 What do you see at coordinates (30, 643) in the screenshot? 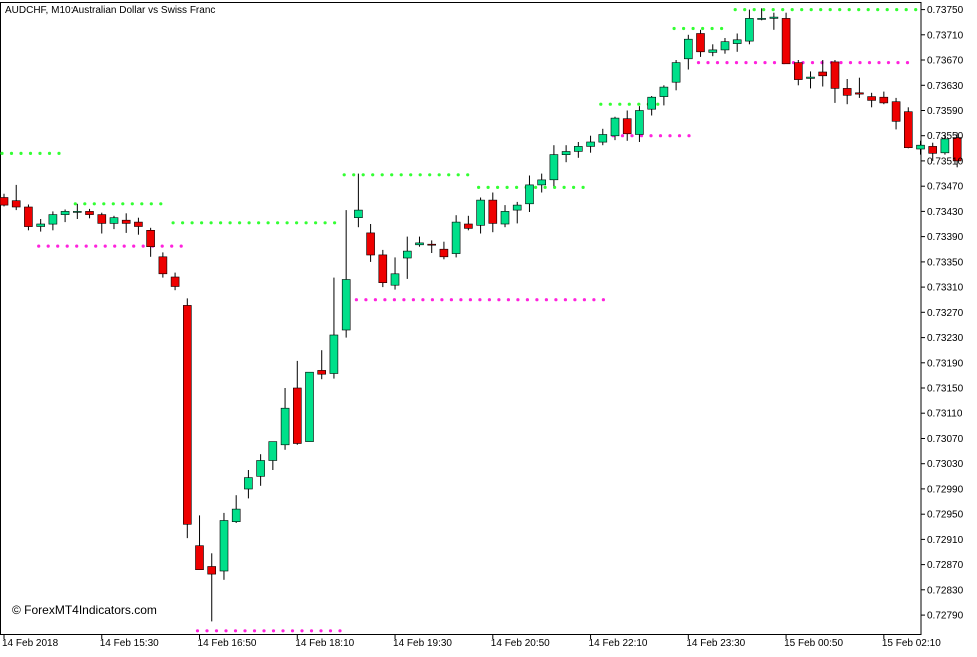
I see `time-tick-label: 14 Feb 2018` at bounding box center [30, 643].